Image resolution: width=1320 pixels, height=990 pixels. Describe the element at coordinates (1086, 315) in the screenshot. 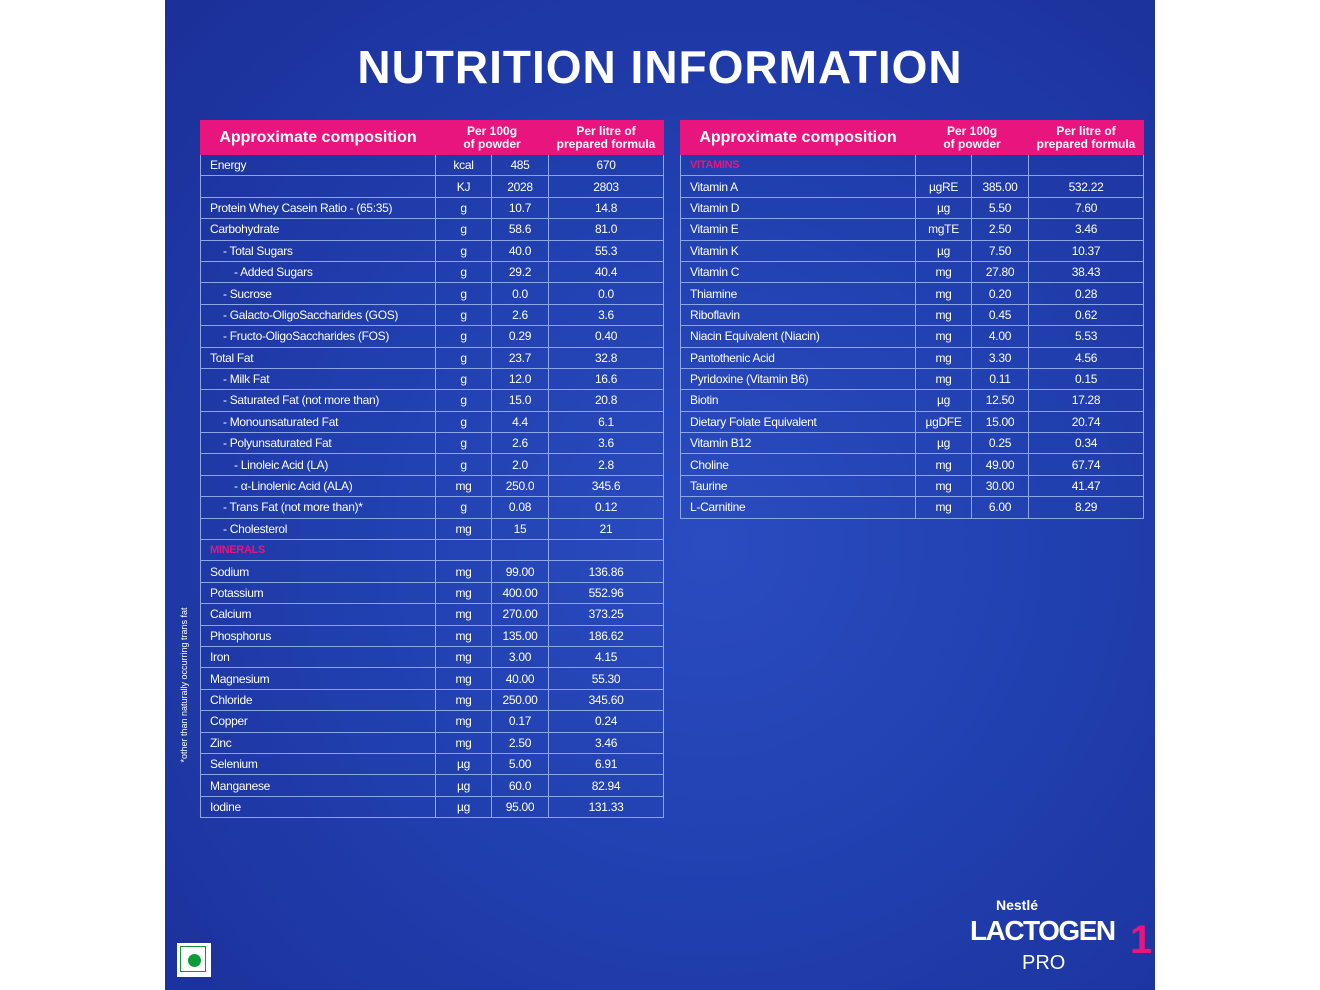

I see `per-litre-value: 0.62` at that location.